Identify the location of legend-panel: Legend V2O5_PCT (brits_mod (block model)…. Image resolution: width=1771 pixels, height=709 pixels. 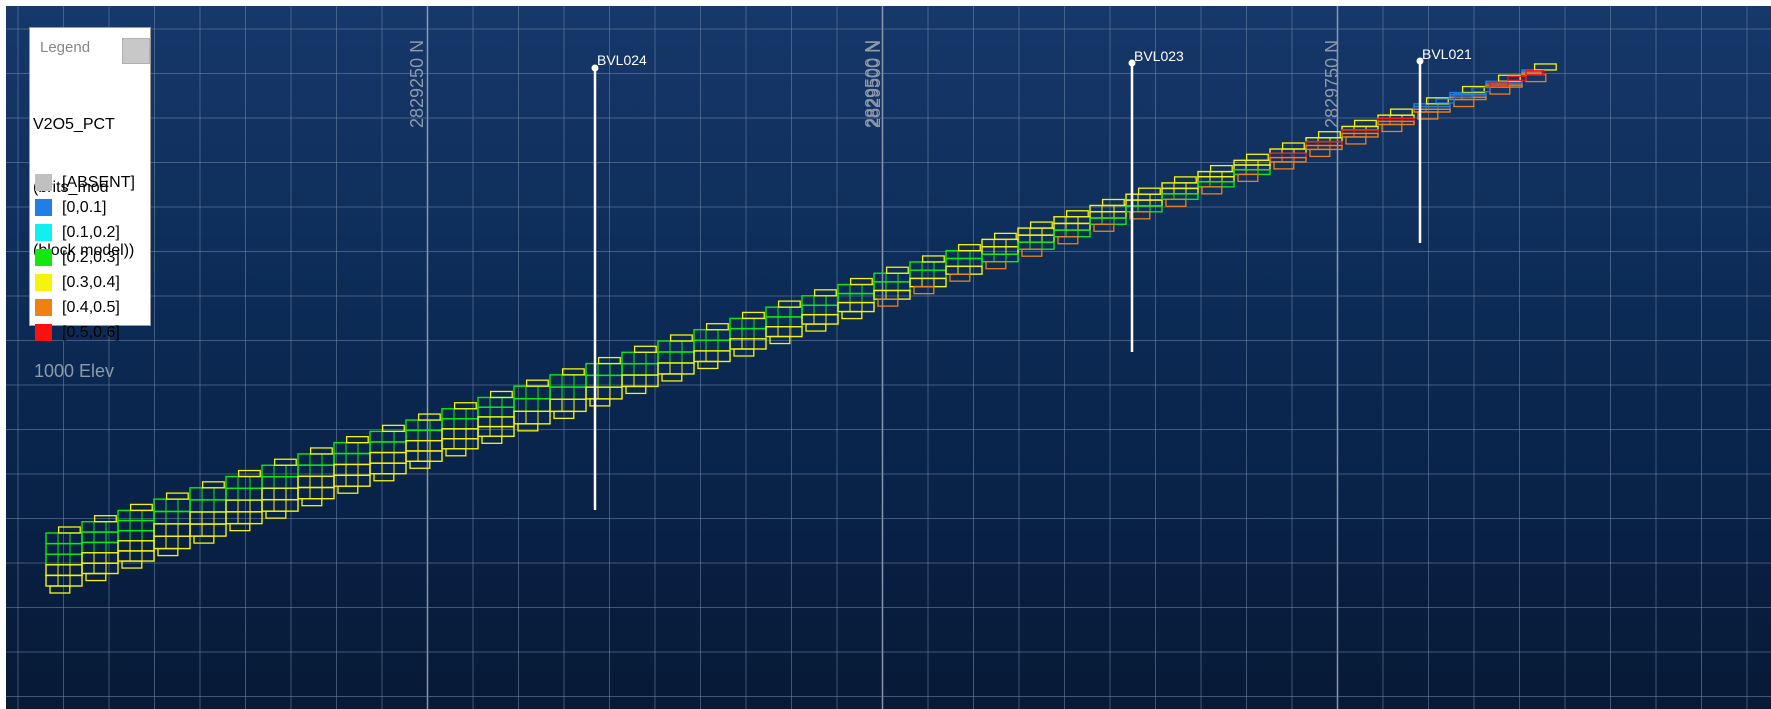
(90, 184).